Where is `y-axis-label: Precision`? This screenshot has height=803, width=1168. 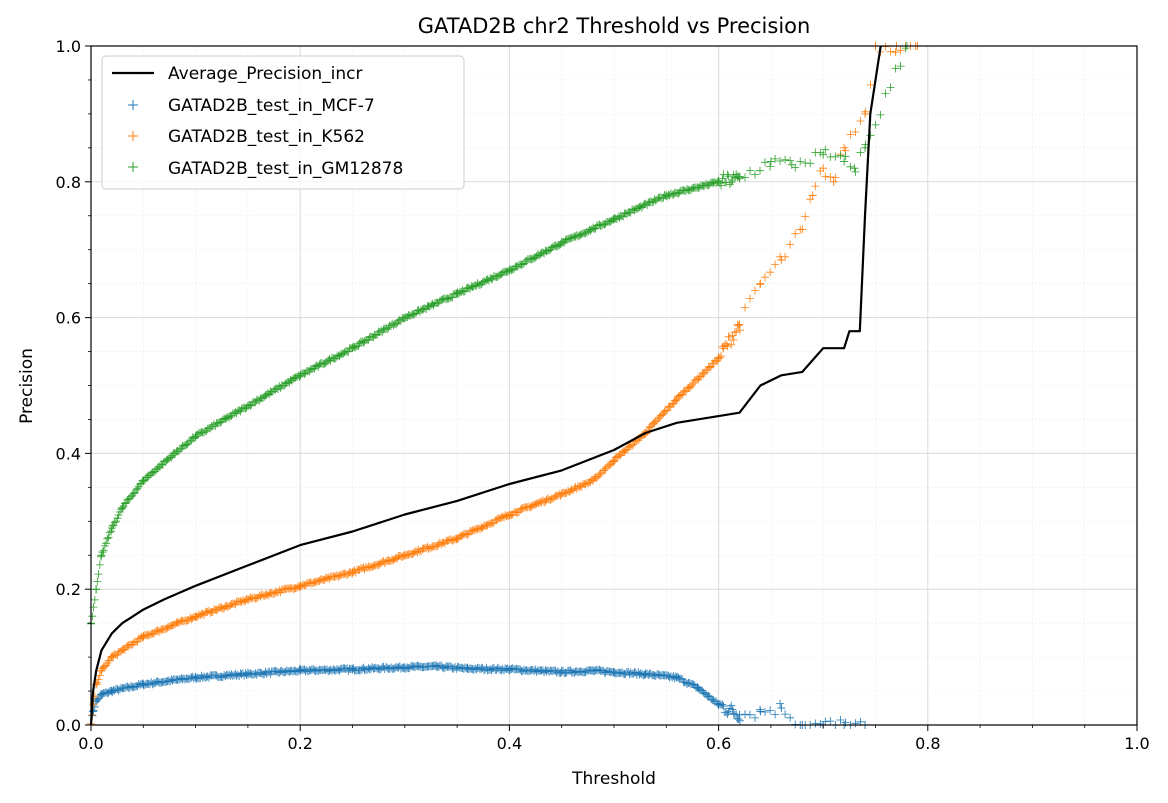 y-axis-label: Precision is located at coordinates (27, 386).